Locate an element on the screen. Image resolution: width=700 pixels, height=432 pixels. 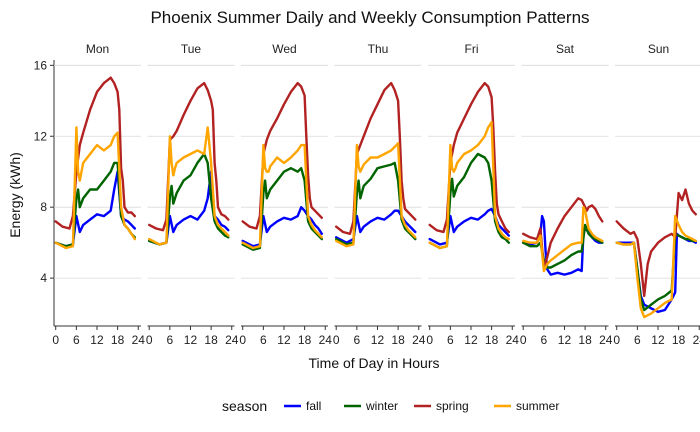
panel-tue: Tue 0 6 12 18 24 is located at coordinates (192, 194).